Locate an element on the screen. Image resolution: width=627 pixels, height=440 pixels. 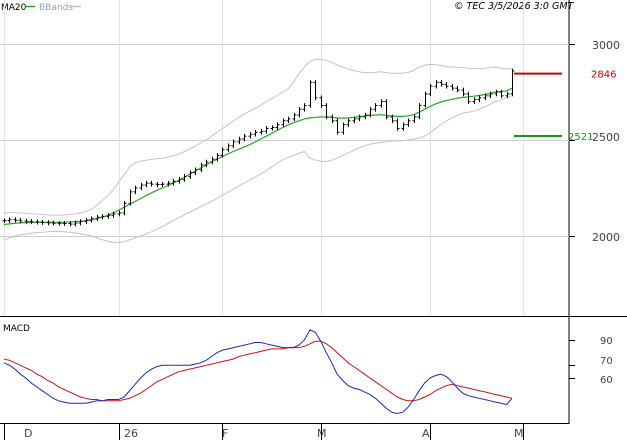
price-y-ticks: 3000 2500 2000 is located at coordinates (606, 141).